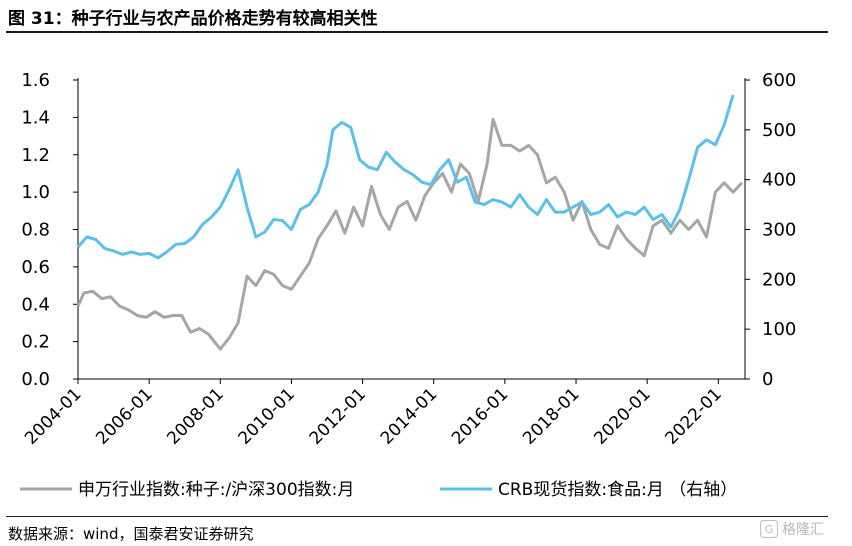  What do you see at coordinates (35, 155) in the screenshot?
I see `y-left-tick-label: 1.2` at bounding box center [35, 155].